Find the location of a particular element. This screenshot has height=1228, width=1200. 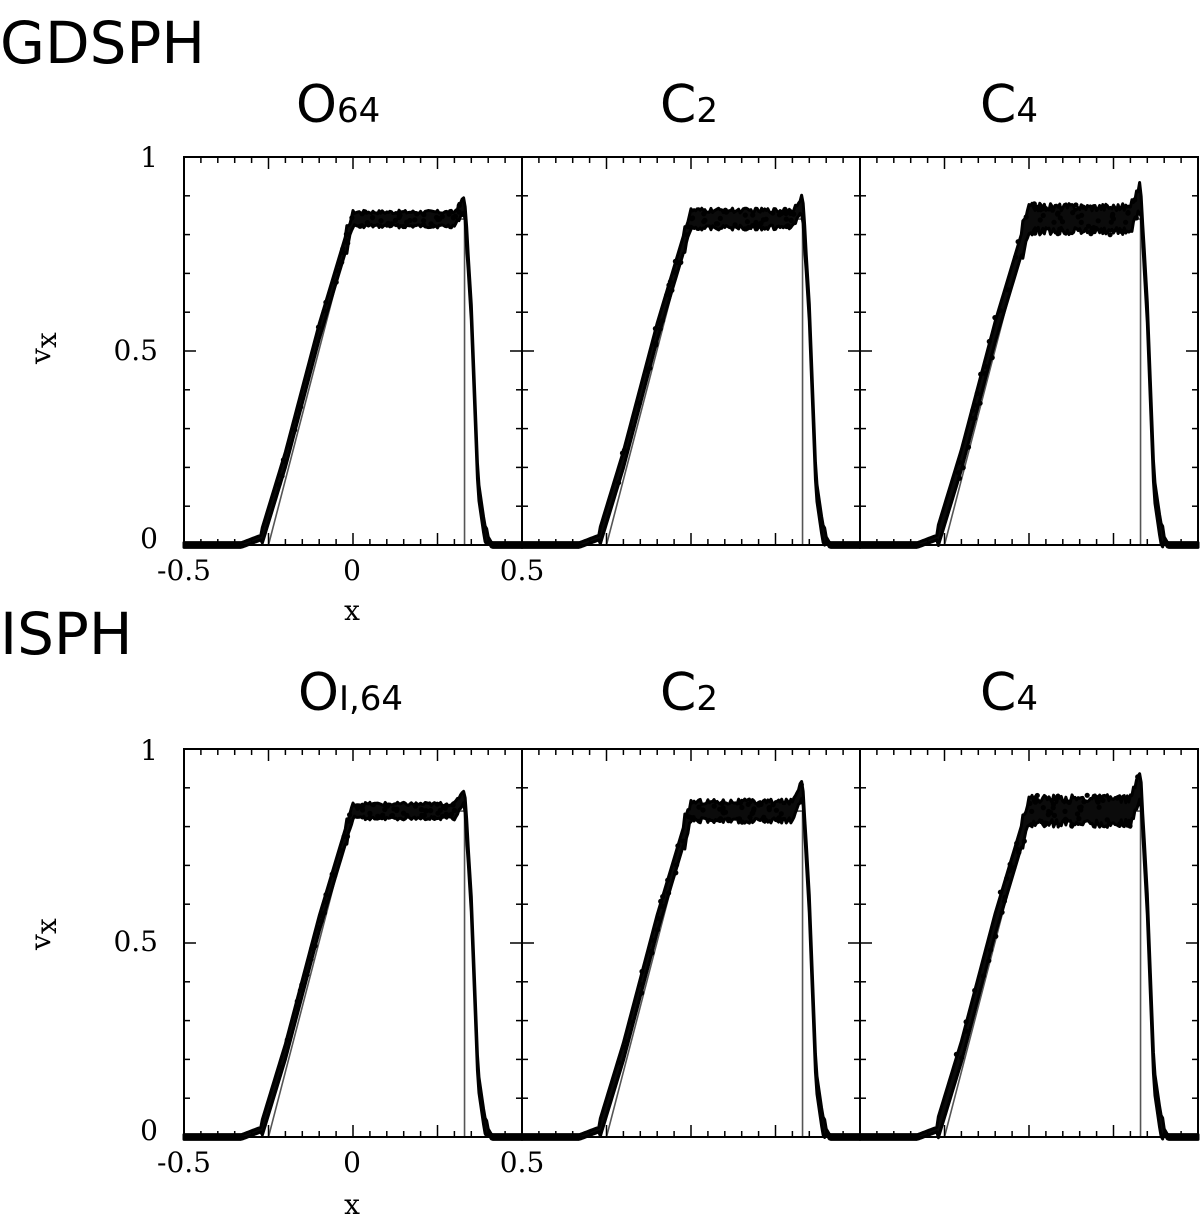

particle-band is located at coordinates (353, 372).